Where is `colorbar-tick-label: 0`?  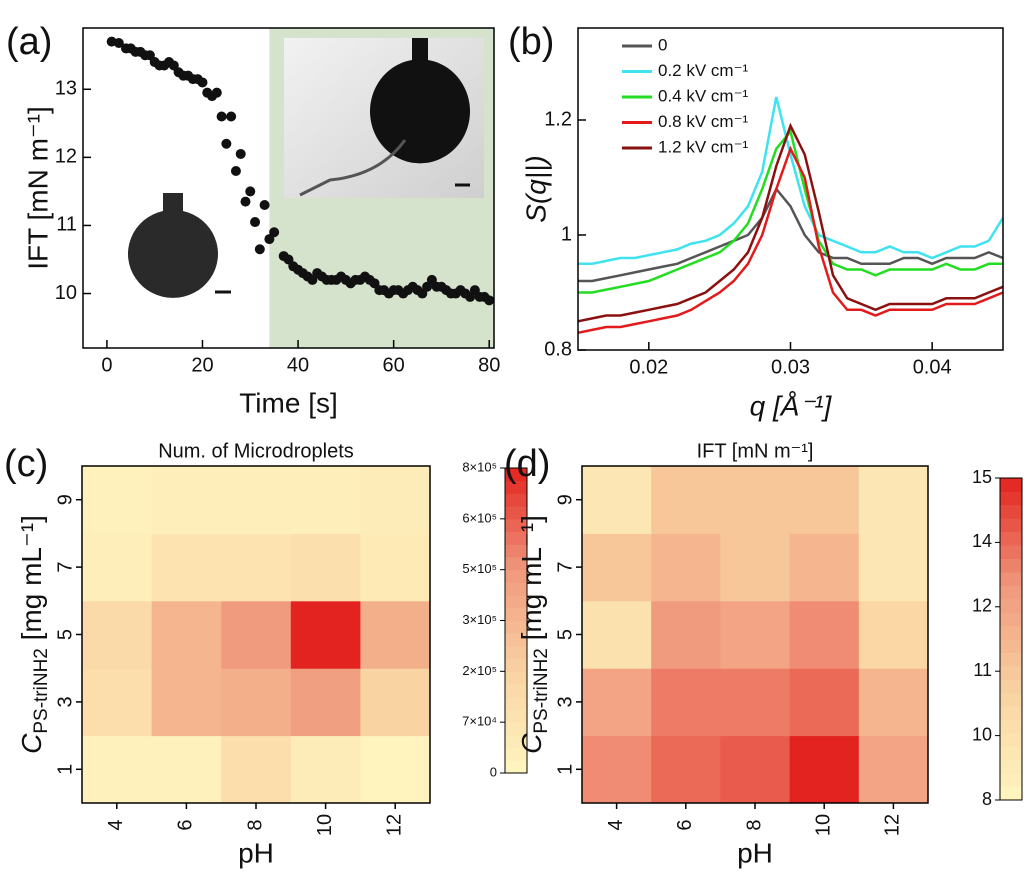
colorbar-tick-label: 0 is located at coordinates (493, 771).